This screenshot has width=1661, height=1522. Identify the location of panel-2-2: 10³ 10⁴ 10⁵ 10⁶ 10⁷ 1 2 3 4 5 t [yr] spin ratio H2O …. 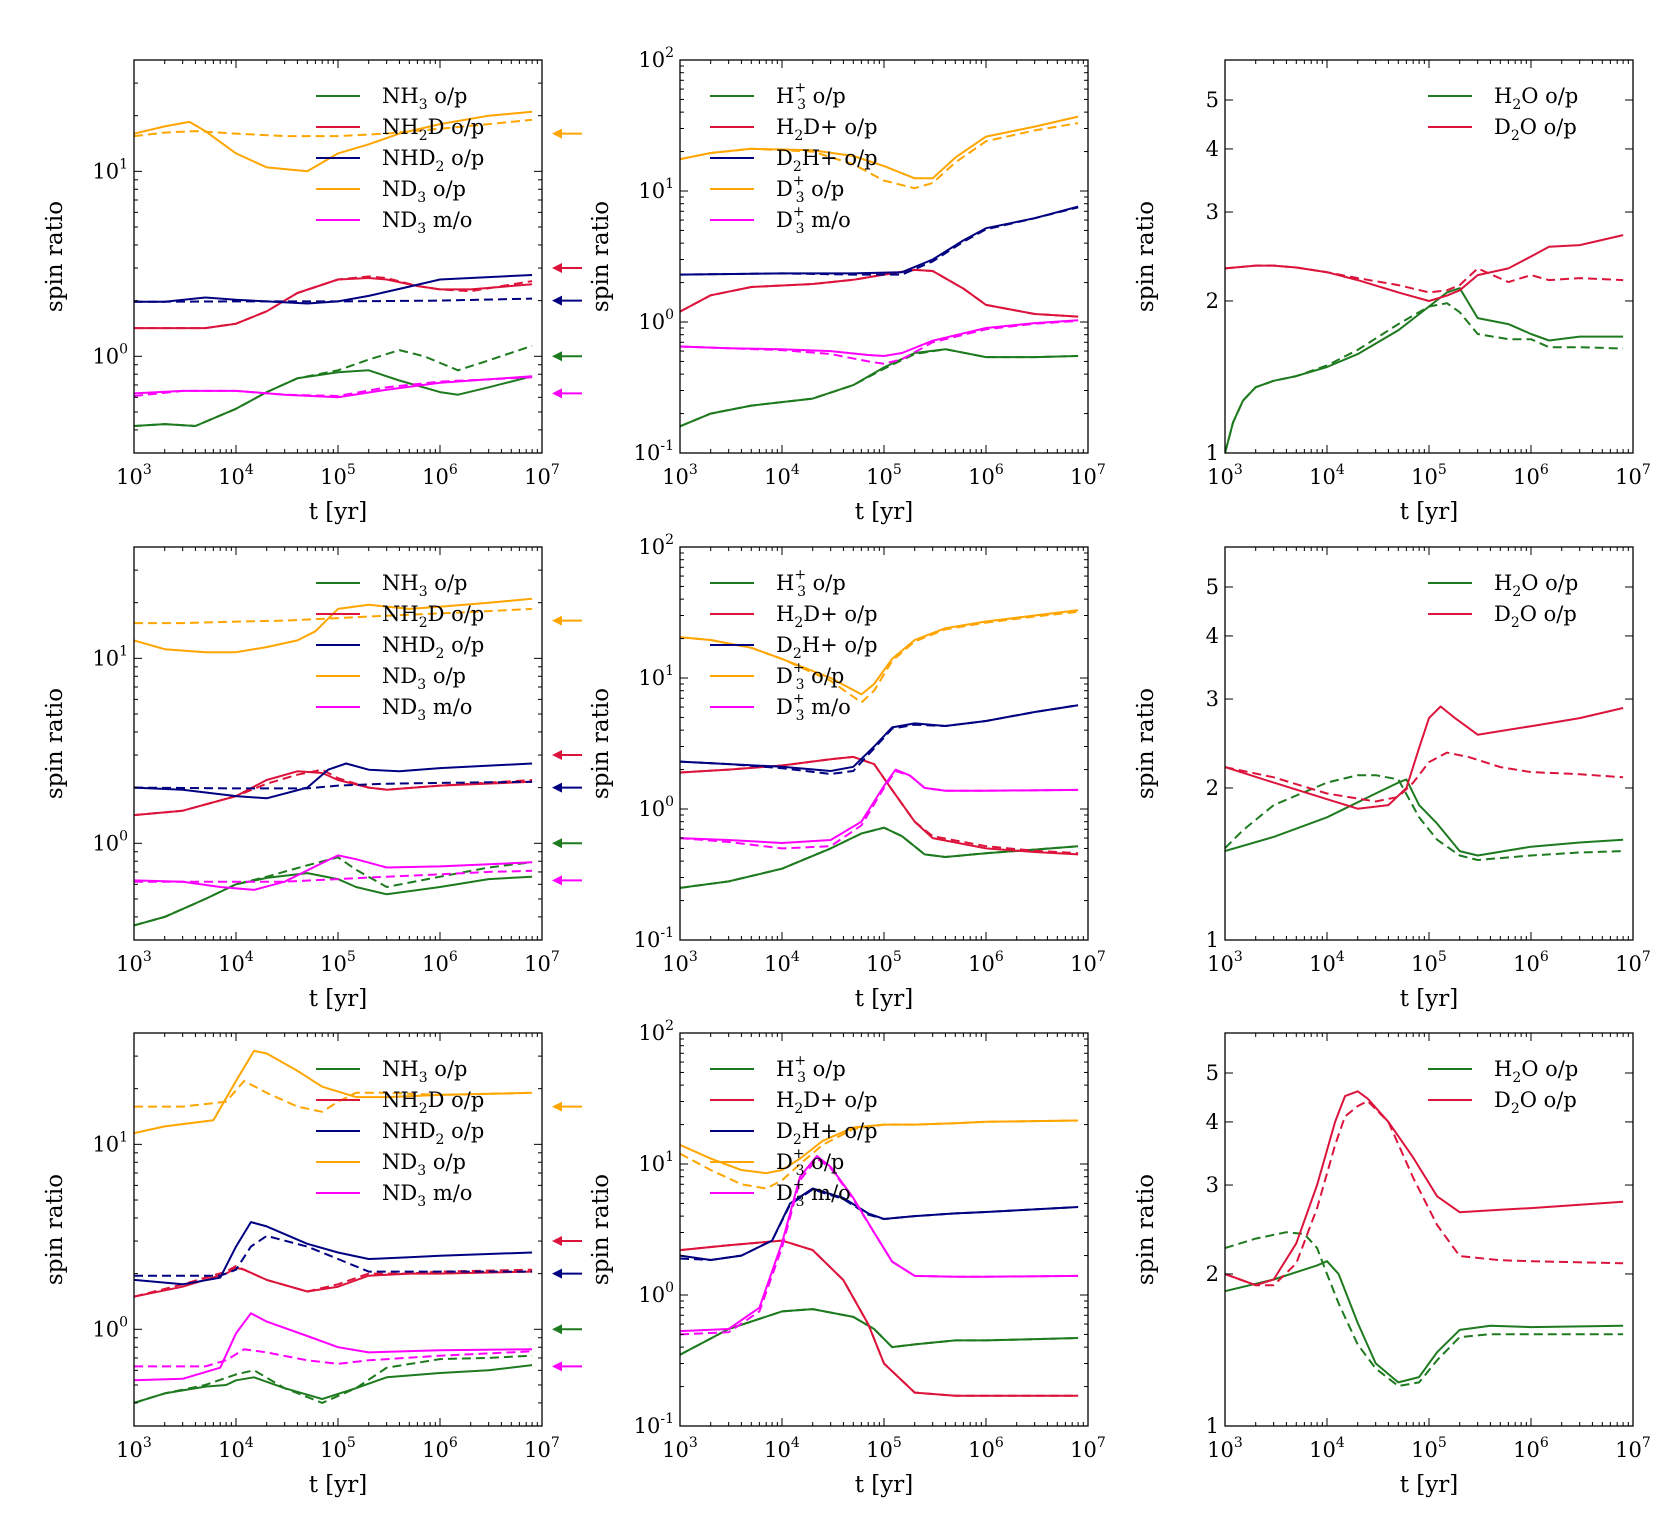
(1392, 1265).